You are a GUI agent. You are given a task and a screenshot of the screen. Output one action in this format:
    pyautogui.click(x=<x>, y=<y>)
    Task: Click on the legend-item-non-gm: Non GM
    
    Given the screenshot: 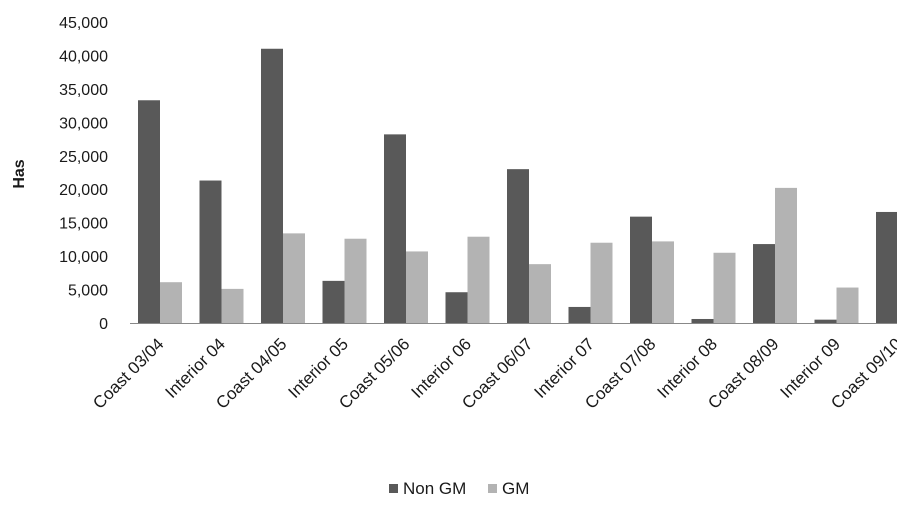 What is the action you would take?
    pyautogui.click(x=427, y=488)
    